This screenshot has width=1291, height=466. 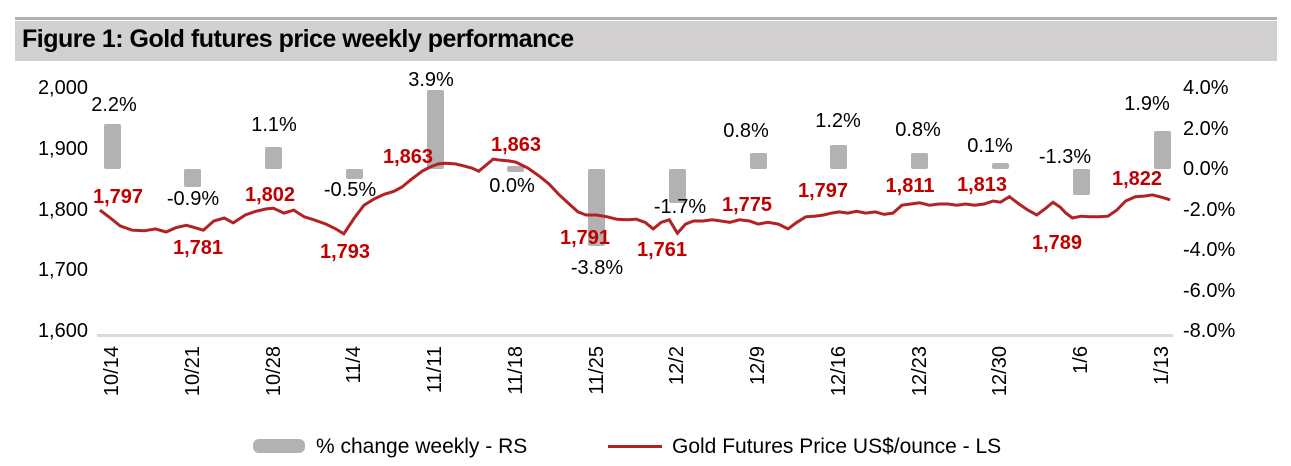 I want to click on price-label: 1,811, so click(x=910, y=186).